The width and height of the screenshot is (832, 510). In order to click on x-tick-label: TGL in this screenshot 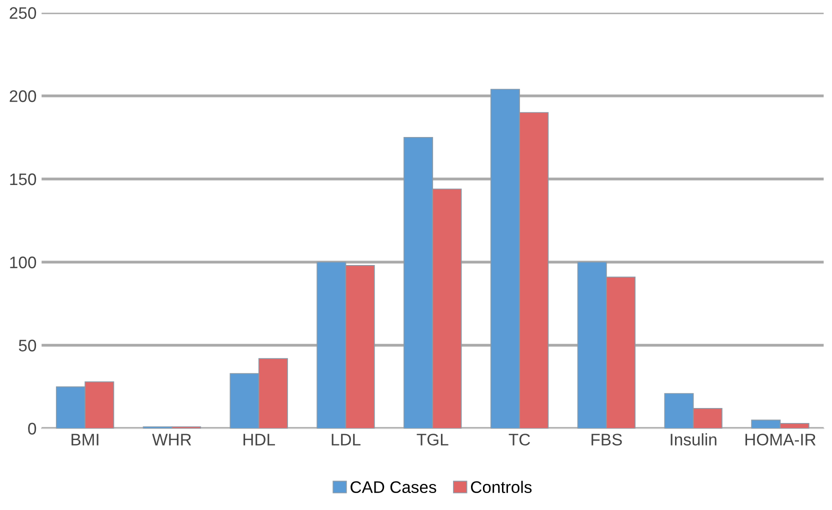, I will do `click(432, 440)`.